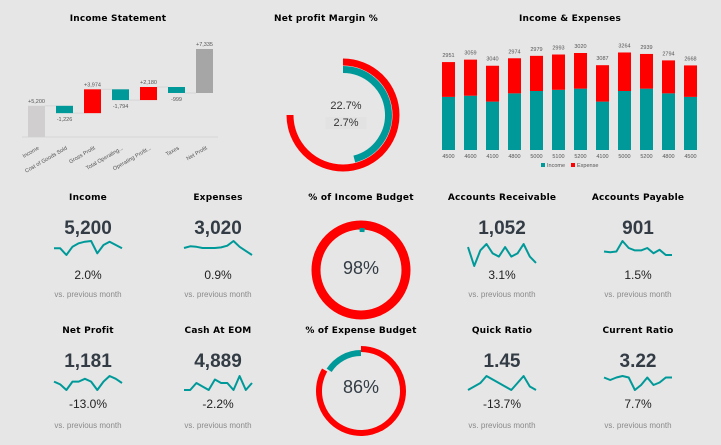 The height and width of the screenshot is (445, 721). I want to click on income-budget-title: % of Income Budget, so click(361, 198).